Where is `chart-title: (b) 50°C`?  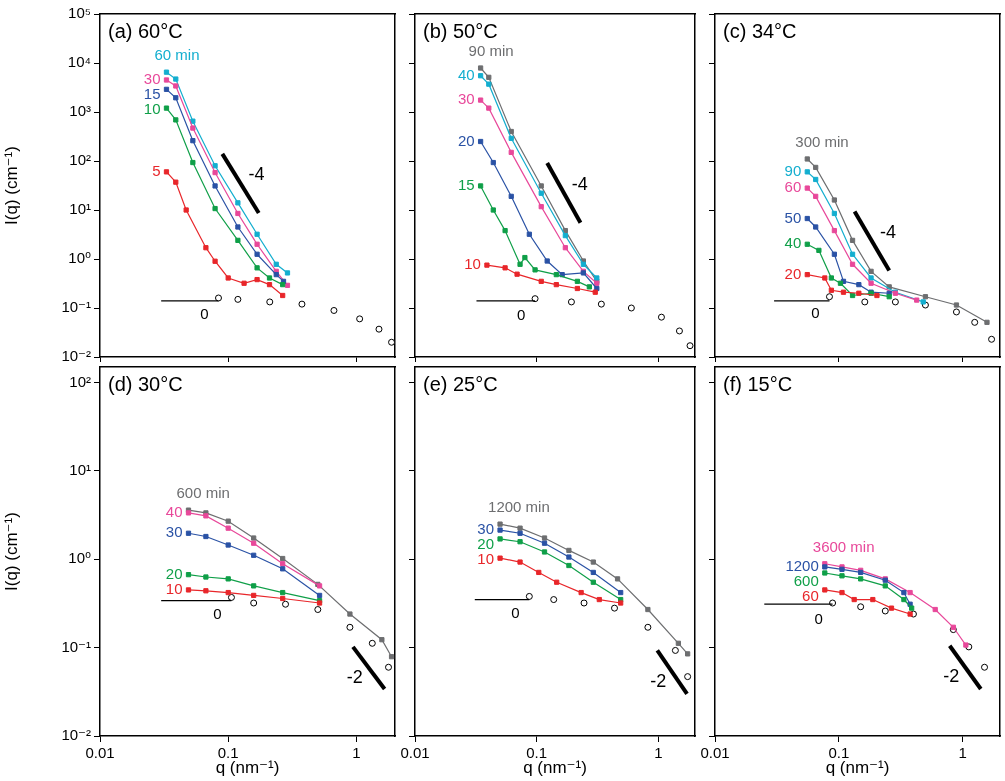 chart-title: (b) 50°C is located at coordinates (460, 30).